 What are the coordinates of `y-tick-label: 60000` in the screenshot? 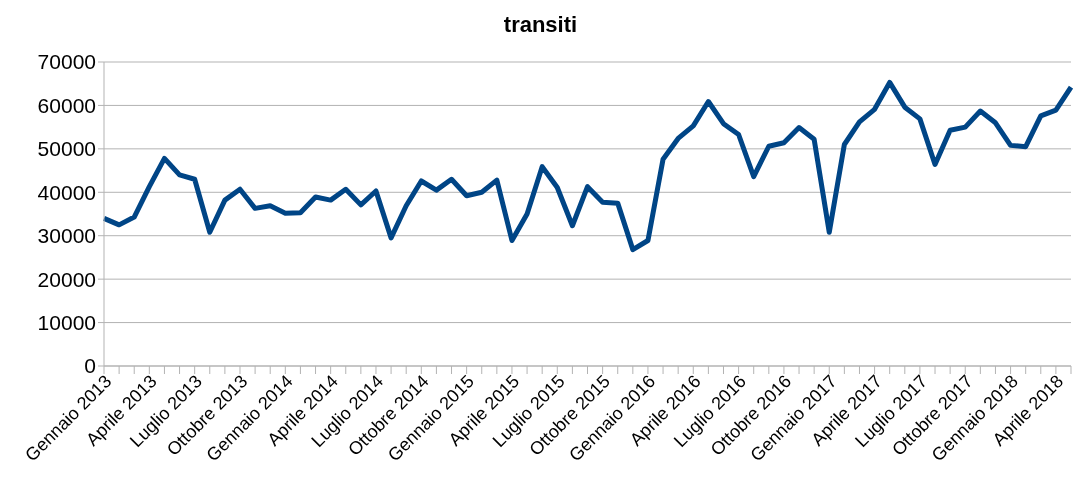 It's located at (66, 105).